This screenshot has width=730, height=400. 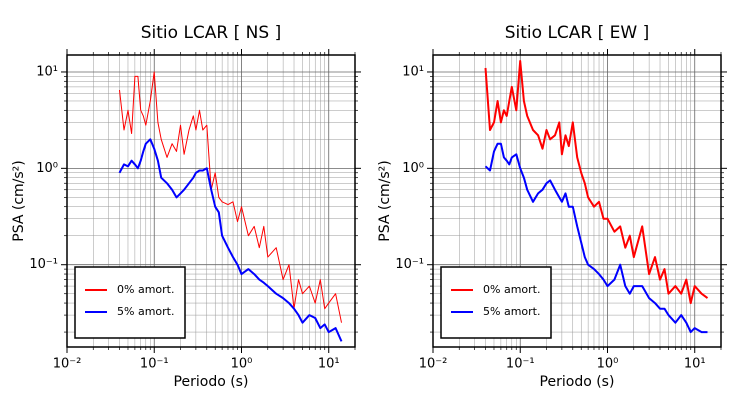 What do you see at coordinates (211, 33) in the screenshot?
I see `chart-title: Sitio LCAR [ NS ]` at bounding box center [211, 33].